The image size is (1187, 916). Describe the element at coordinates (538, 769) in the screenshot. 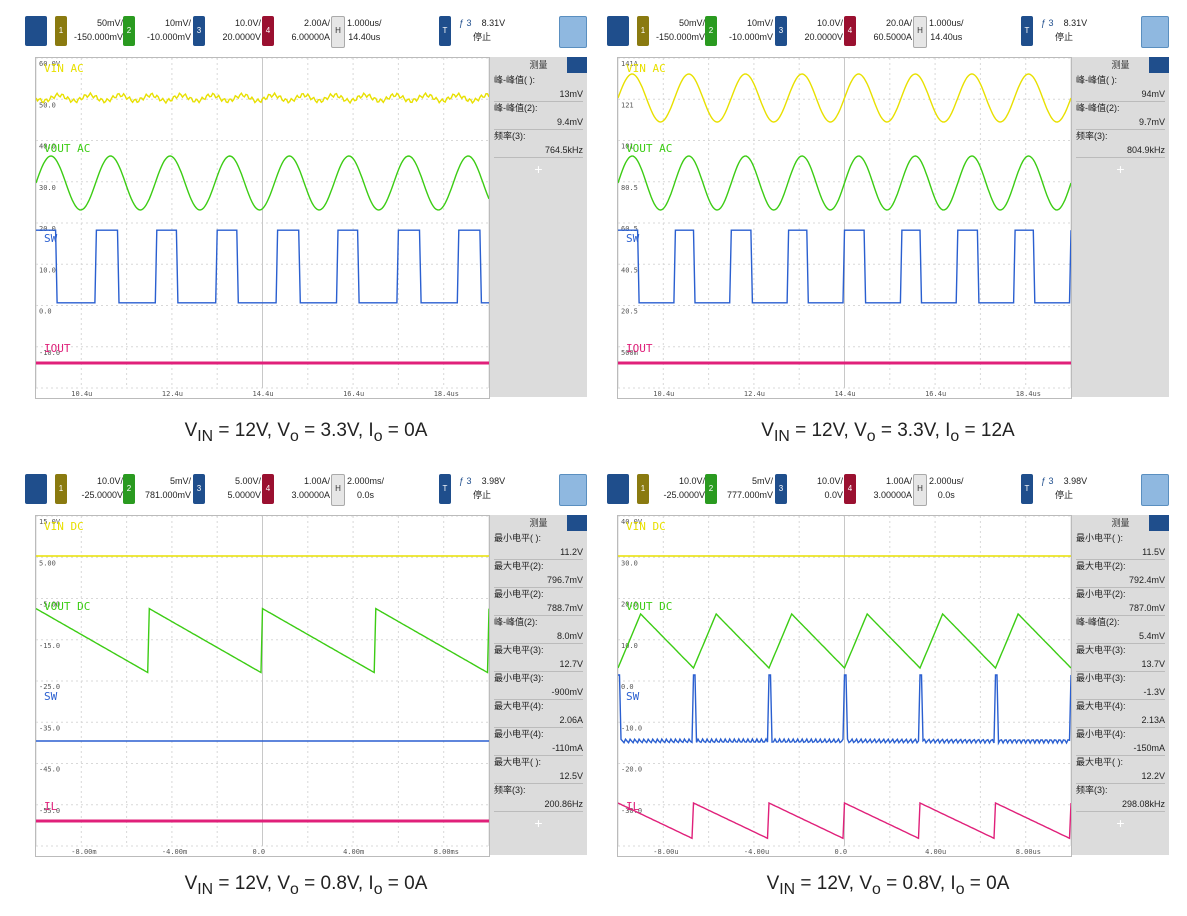

I see `measurement-row: 最大电平( ): 12.5V` at that location.